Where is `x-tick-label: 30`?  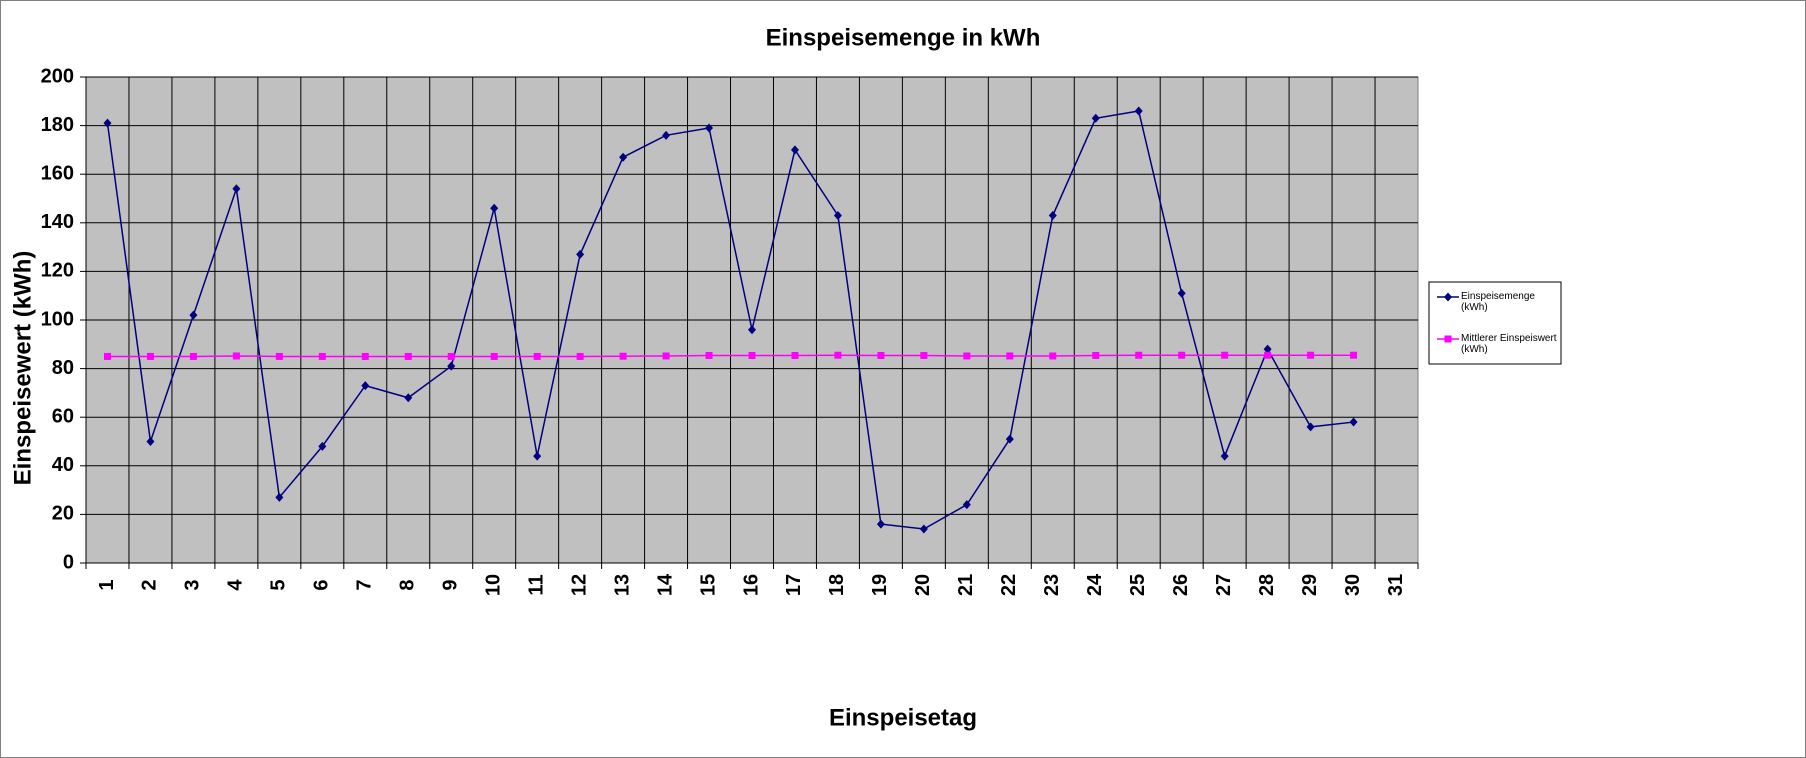
x-tick-label: 30 is located at coordinates (1353, 585).